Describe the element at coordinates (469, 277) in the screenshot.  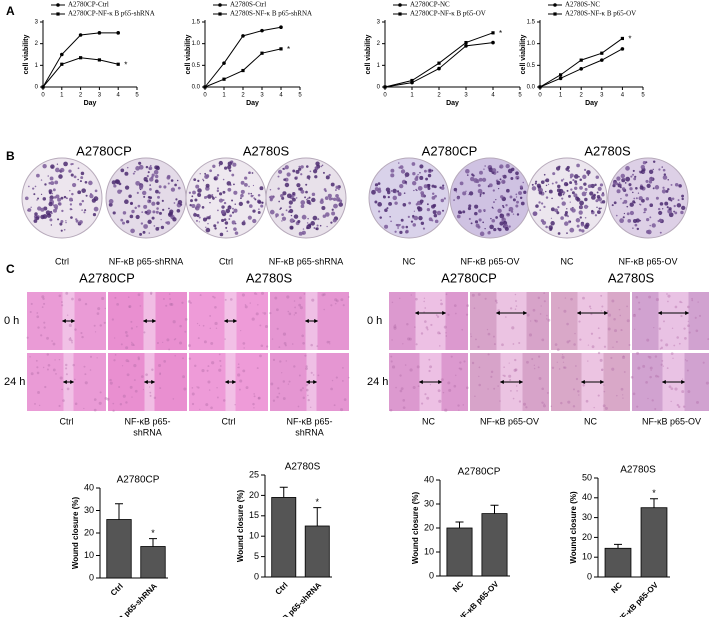
I see `wound-group-title: A2780CP` at that location.